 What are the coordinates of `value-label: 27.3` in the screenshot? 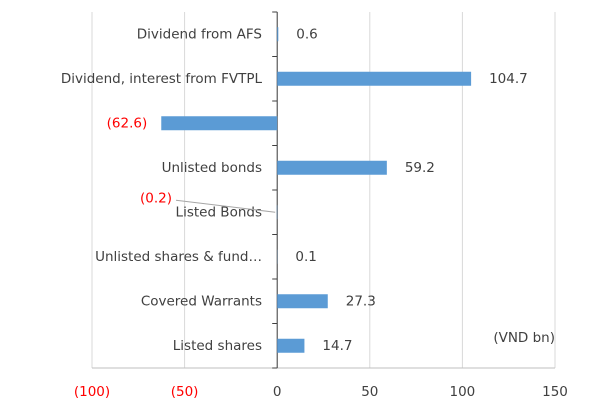 It's located at (361, 301).